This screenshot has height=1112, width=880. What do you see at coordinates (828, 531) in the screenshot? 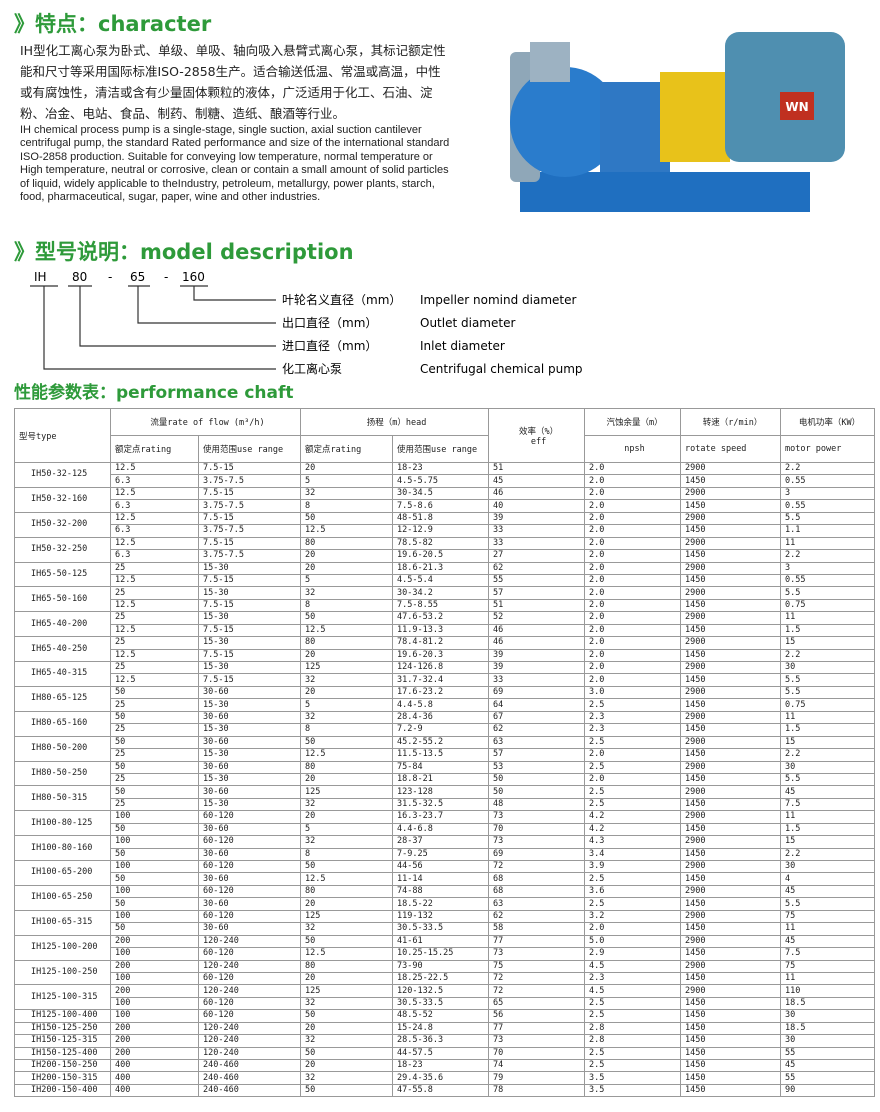
I see `value-cell: 1.1` at bounding box center [828, 531].